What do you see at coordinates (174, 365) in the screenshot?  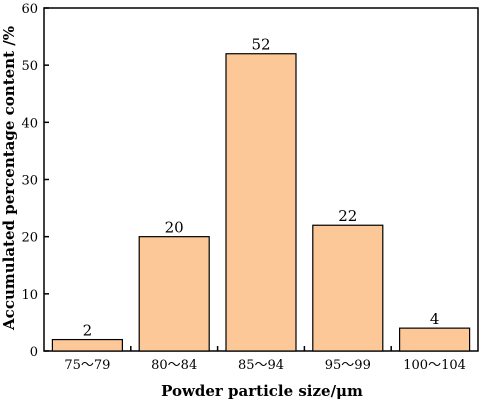 I see `x-tick-label: 80～84` at bounding box center [174, 365].